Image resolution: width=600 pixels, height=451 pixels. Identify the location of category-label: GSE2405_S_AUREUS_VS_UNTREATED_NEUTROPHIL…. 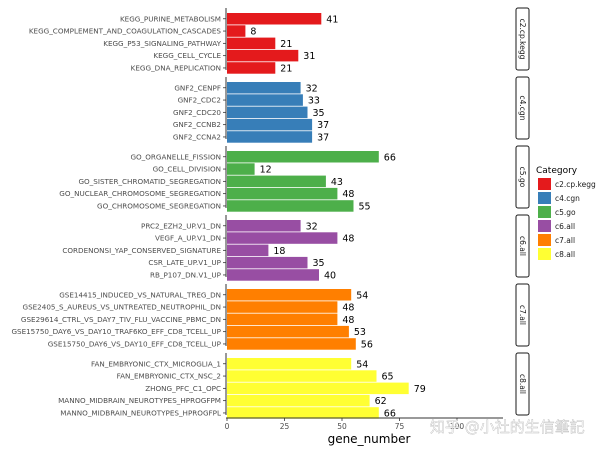
(122, 307).